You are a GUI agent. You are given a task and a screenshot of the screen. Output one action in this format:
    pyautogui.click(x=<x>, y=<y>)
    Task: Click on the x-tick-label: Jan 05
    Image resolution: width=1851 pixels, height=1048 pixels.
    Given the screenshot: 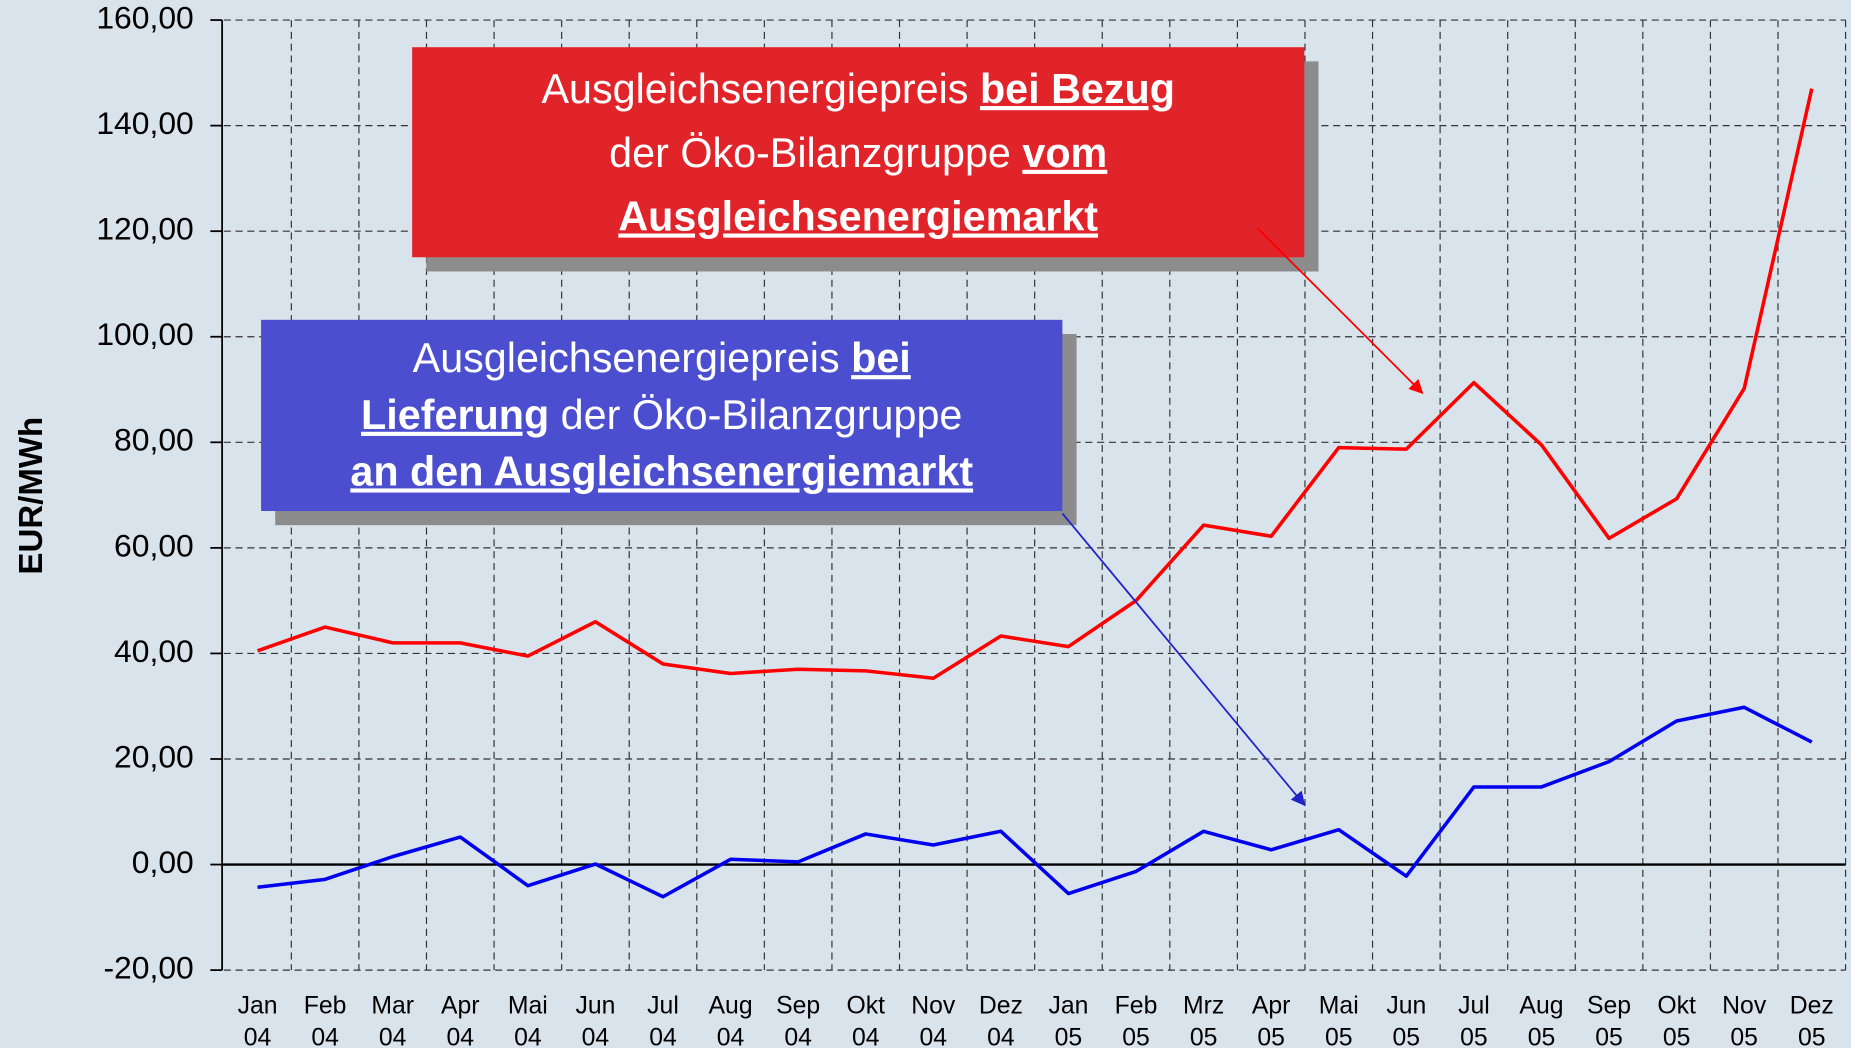 What is the action you would take?
    pyautogui.click(x=1068, y=1020)
    